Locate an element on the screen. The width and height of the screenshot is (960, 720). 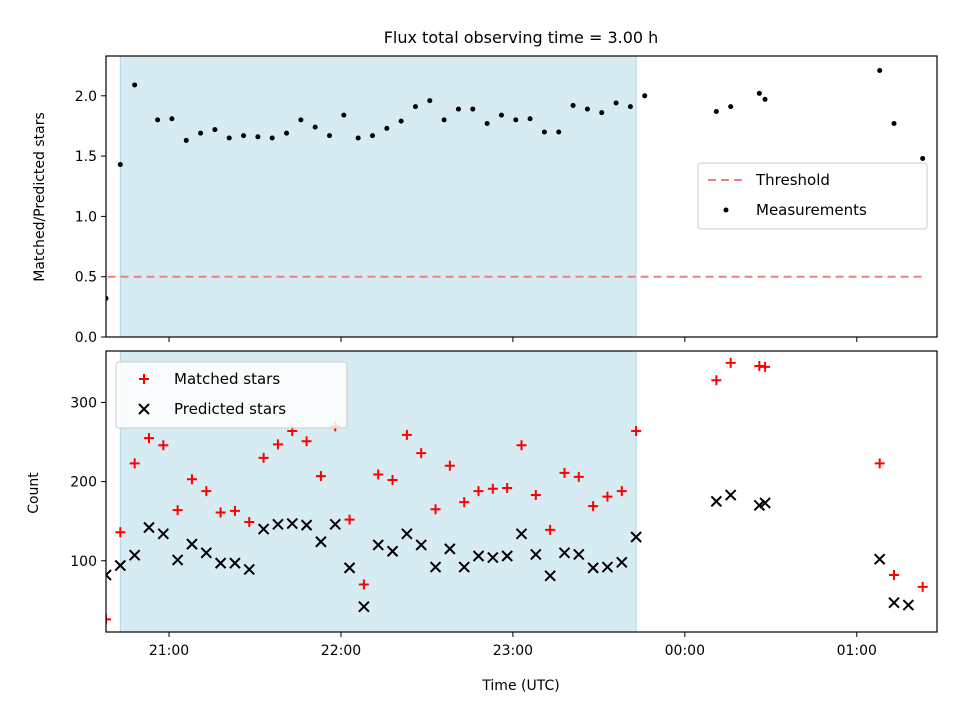
y-tick-label: 100 is located at coordinates (83, 562).